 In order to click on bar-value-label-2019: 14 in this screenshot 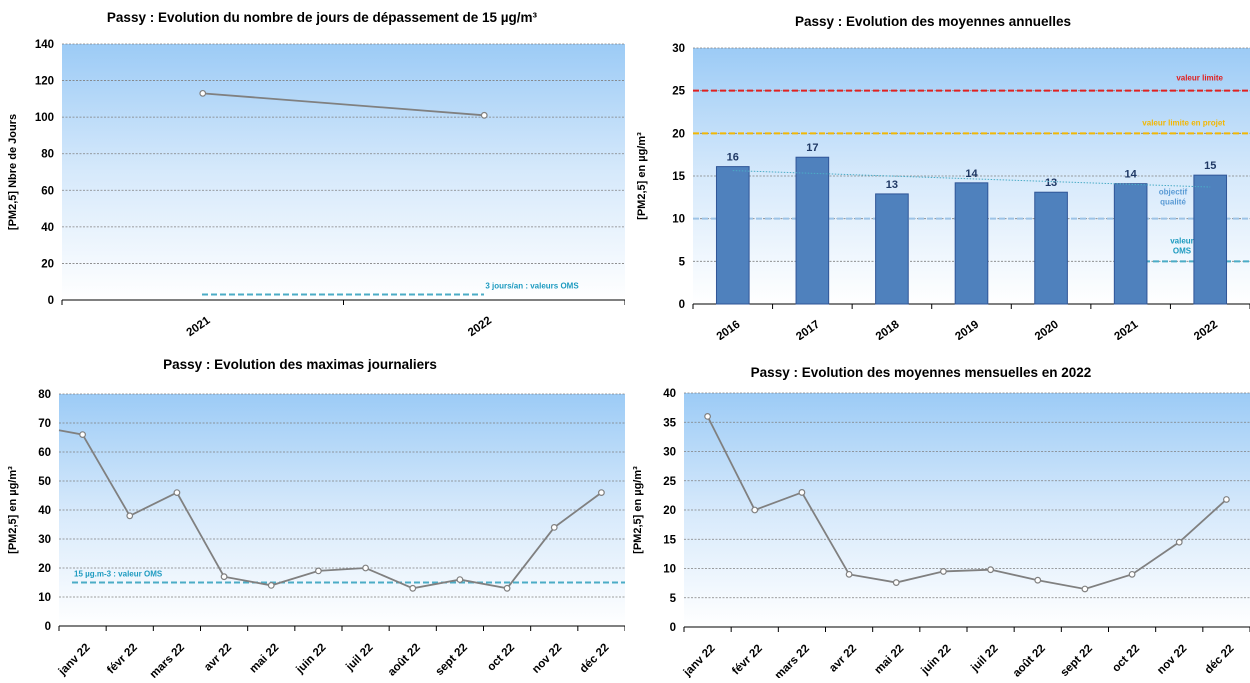, I will do `click(971, 174)`.